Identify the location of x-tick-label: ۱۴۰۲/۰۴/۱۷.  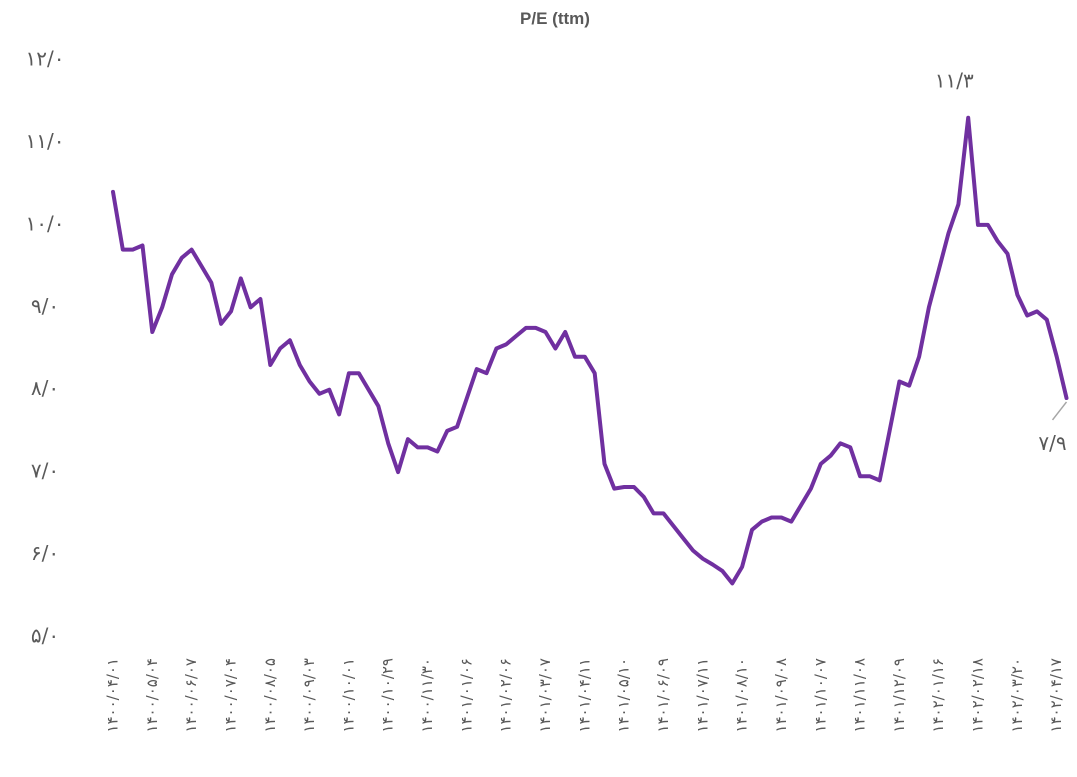
(1056, 695).